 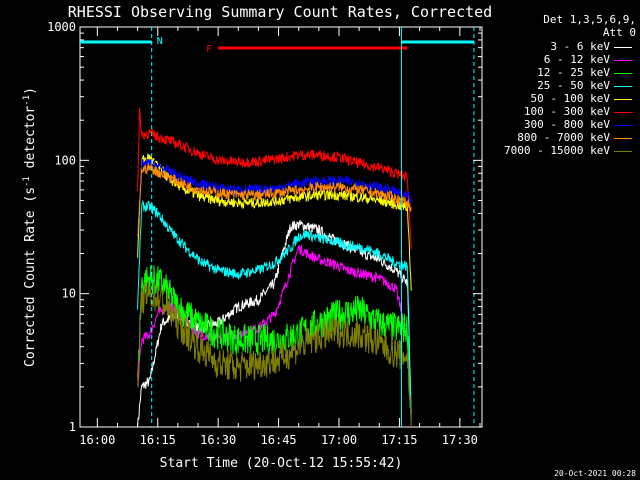 What do you see at coordinates (570, 98) in the screenshot?
I see `legend-label: 50 - 100 keV` at bounding box center [570, 98].